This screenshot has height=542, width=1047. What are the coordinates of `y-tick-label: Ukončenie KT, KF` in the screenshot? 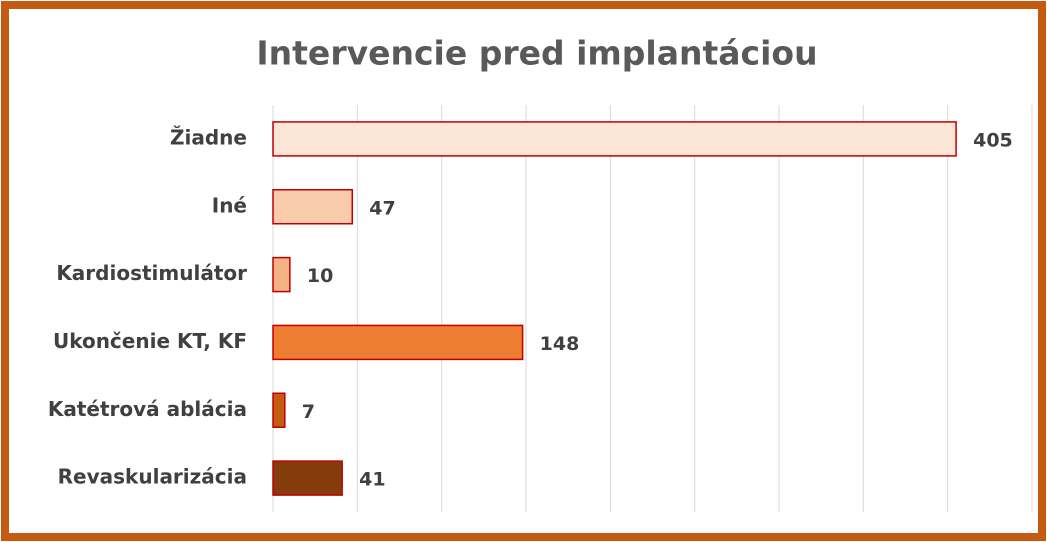 It's located at (150, 341).